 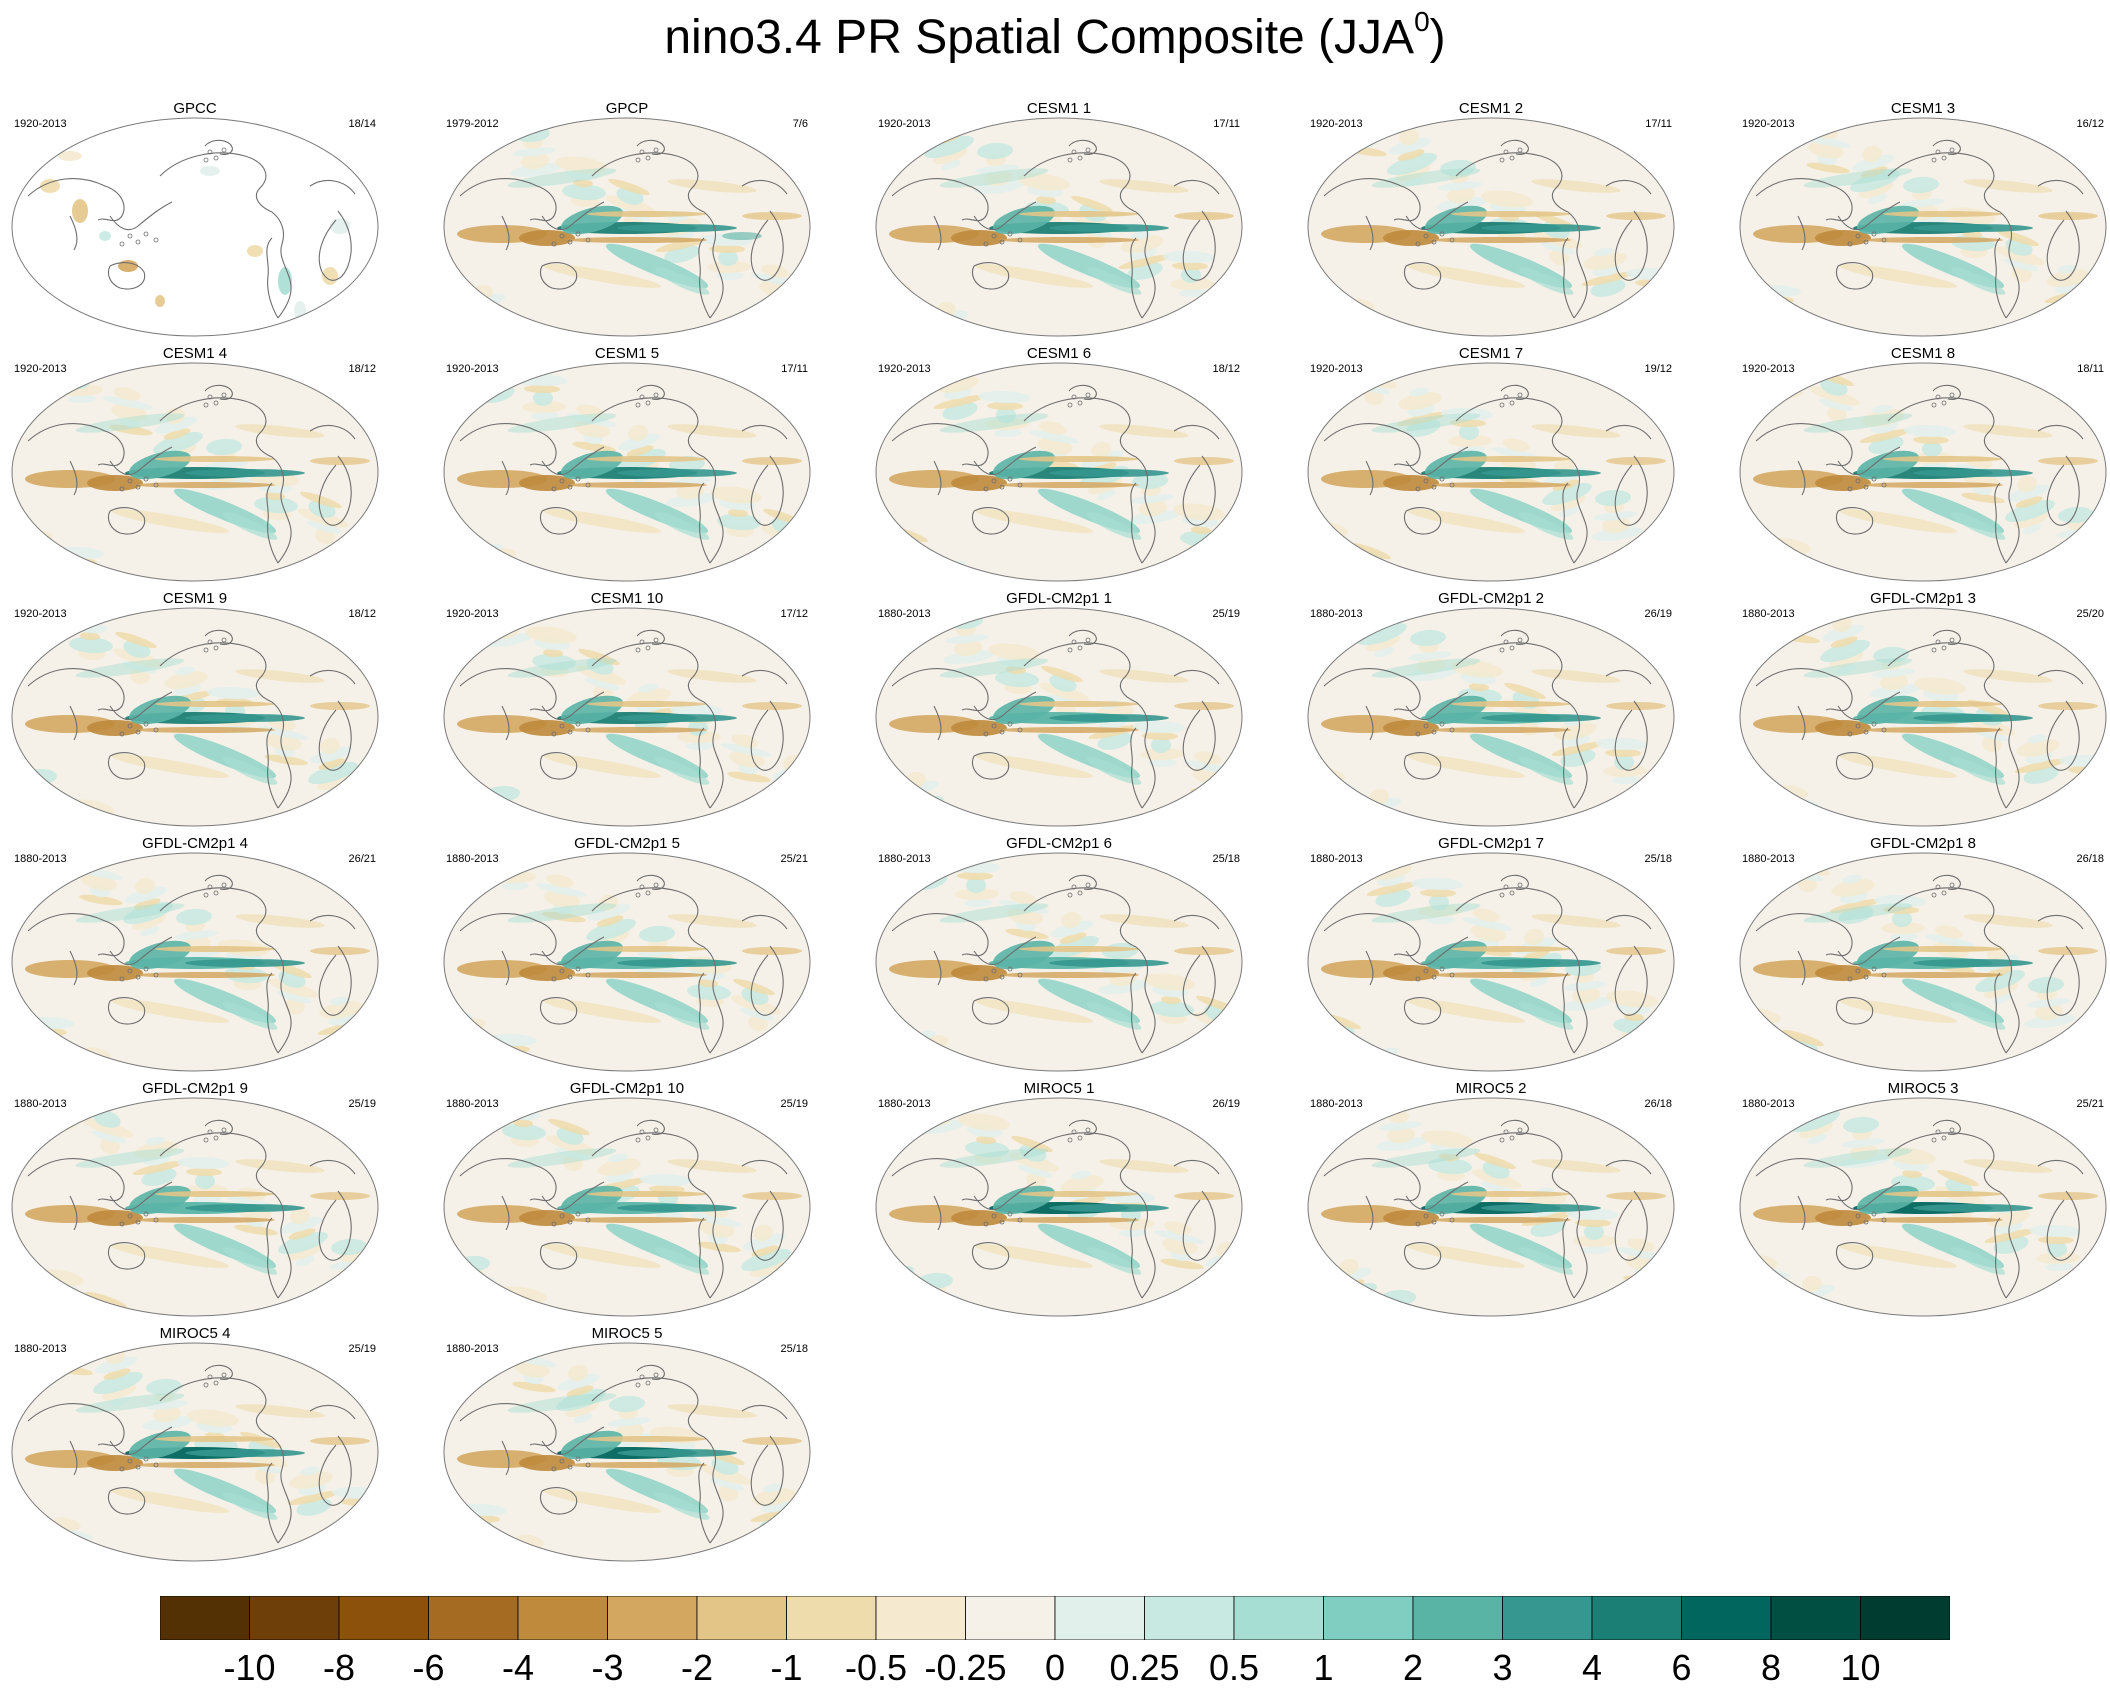 What do you see at coordinates (648, 955) in the screenshot?
I see `map-panel: GFDL-CM2p1 5 1880-2013 25/21` at bounding box center [648, 955].